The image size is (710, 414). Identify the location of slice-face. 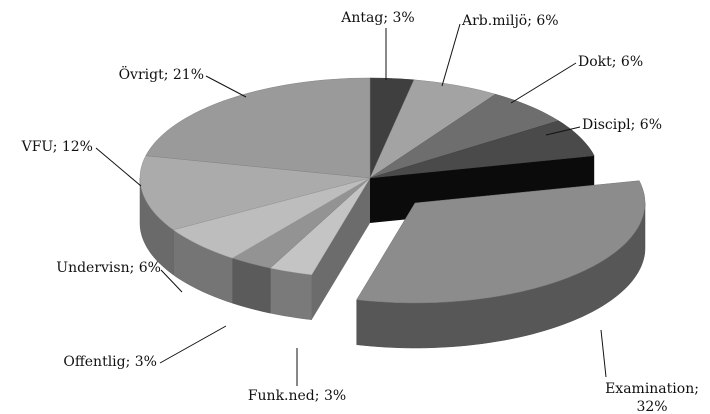
(340, 249).